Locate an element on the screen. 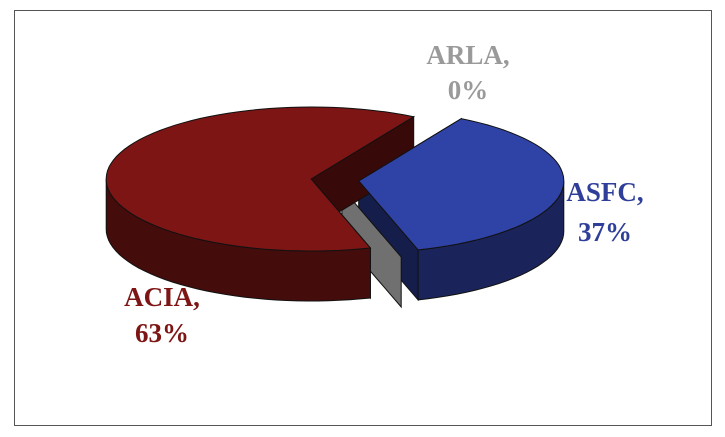  slice-label: ARLA, is located at coordinates (467, 55).